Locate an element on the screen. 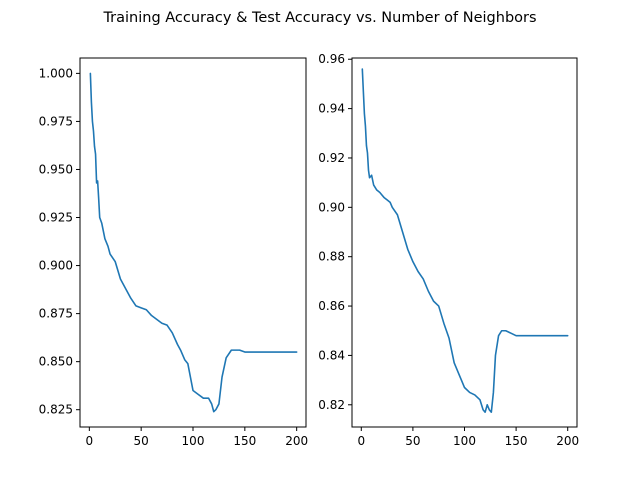 The image size is (640, 480). right-y-tick-label: 0.96 is located at coordinates (331, 59).